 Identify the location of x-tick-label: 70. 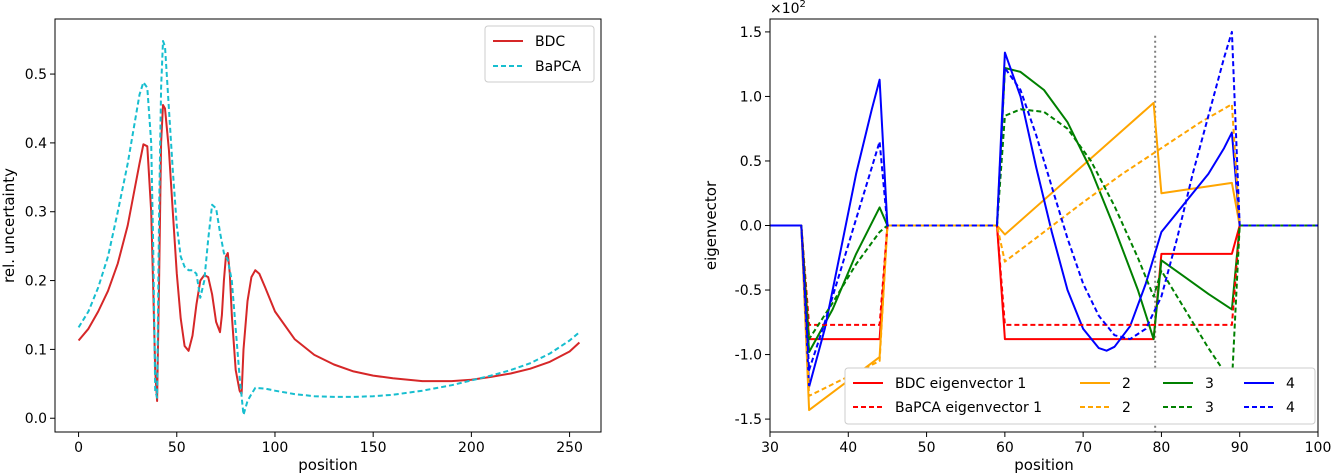
(1083, 448).